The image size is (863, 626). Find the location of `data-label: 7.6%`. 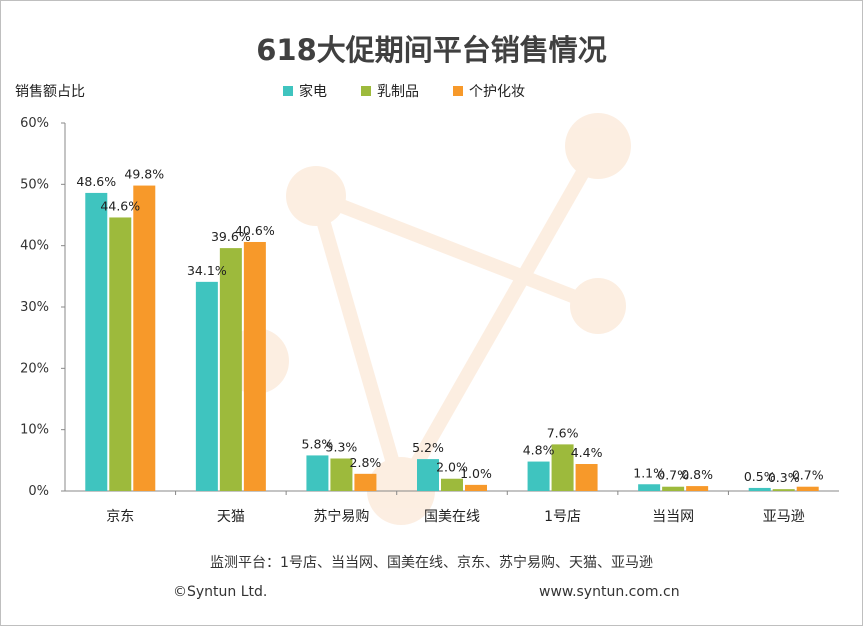

data-label: 7.6% is located at coordinates (563, 432).